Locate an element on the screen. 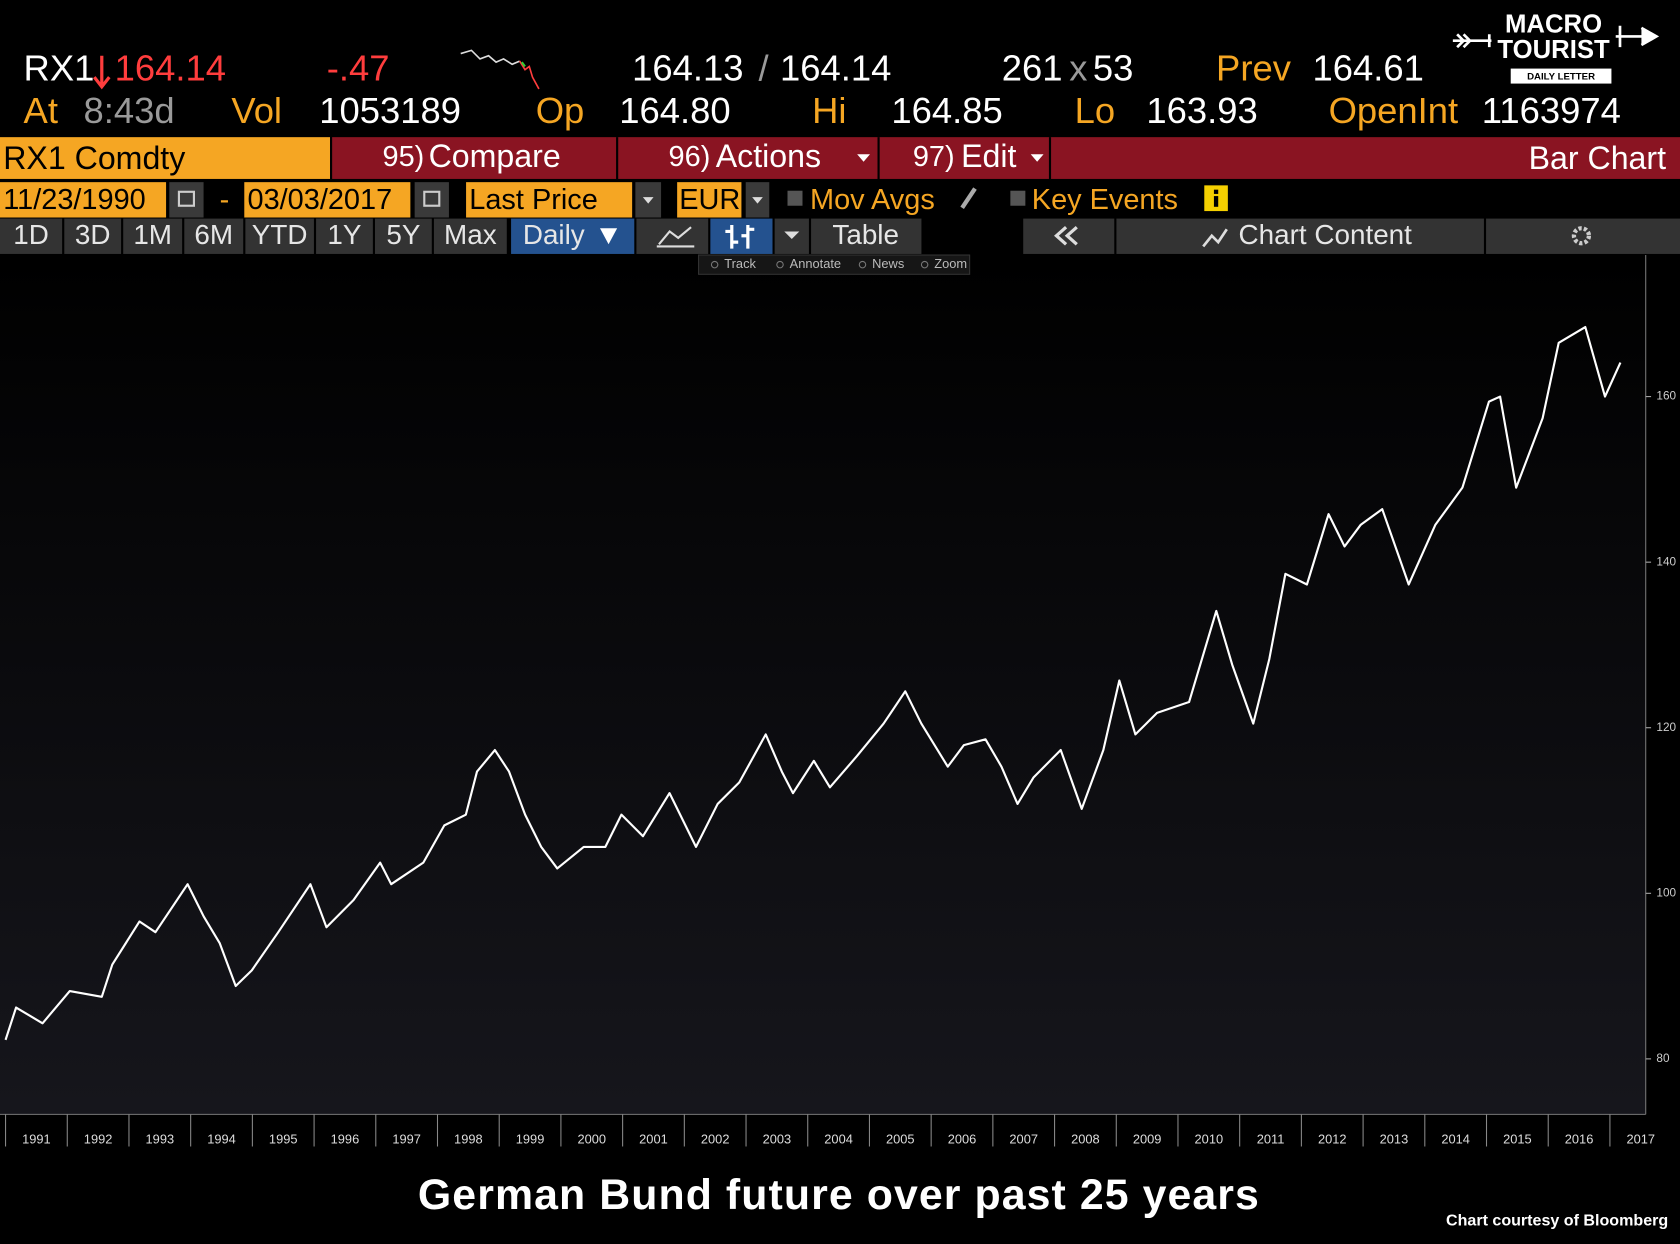 The image size is (1680, 1244). period-label: 1D is located at coordinates (31, 234).